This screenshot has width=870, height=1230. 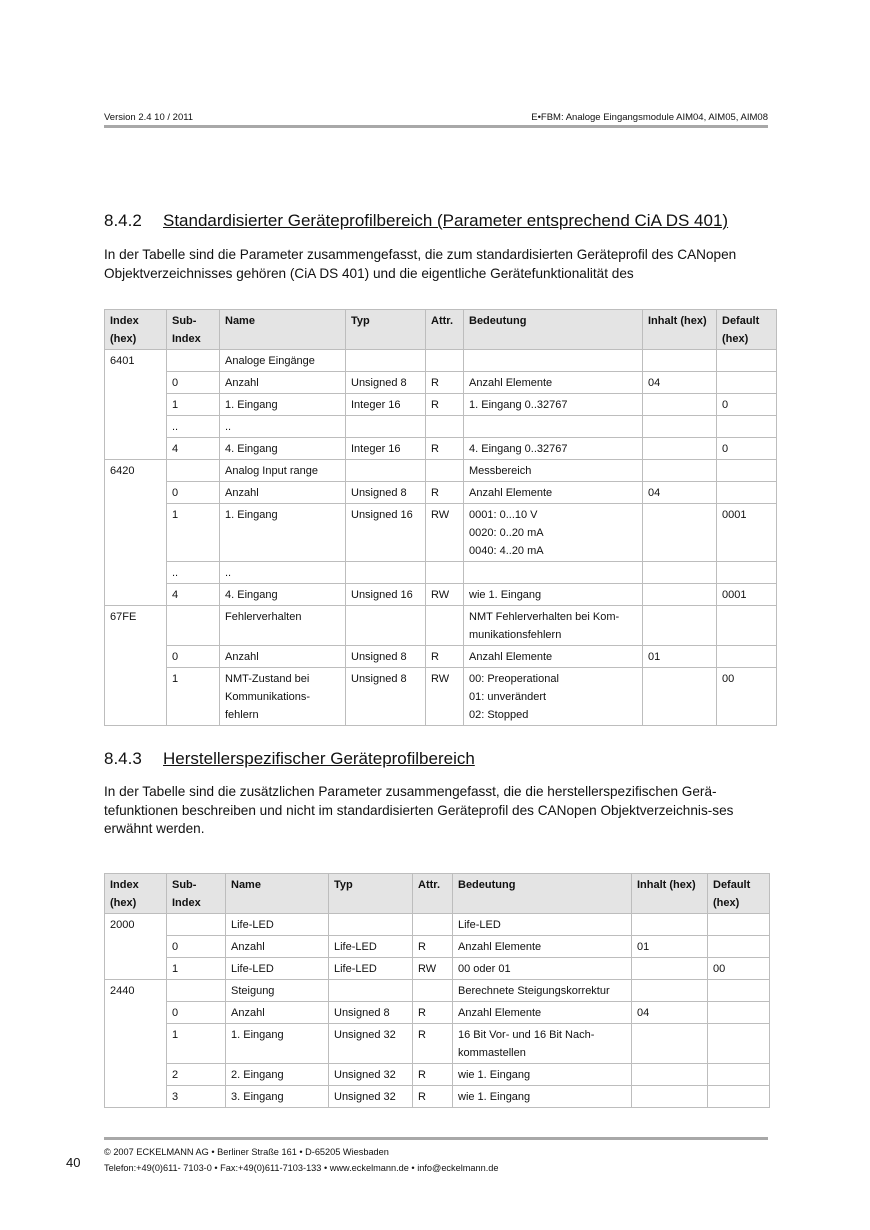 I want to click on table-cell: NMT-Zustand bei Kommunikations- fehlern, so click(x=282, y=696).